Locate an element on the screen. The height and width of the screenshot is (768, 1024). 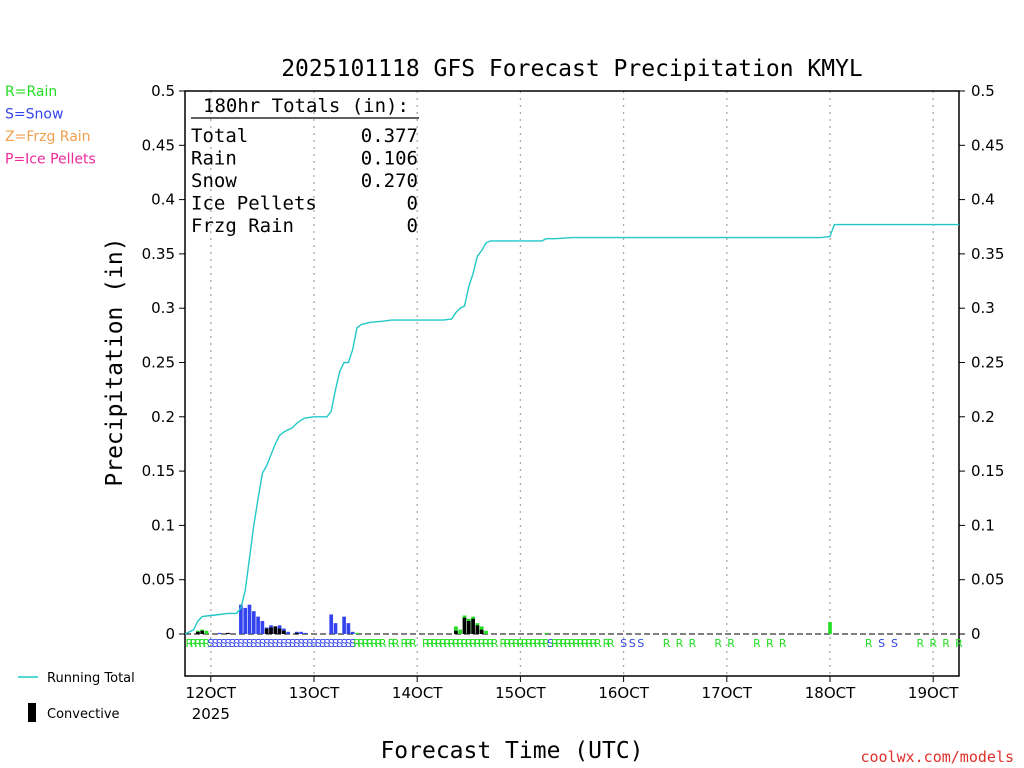
y-tick-label: 0.2 is located at coordinates (983, 417).